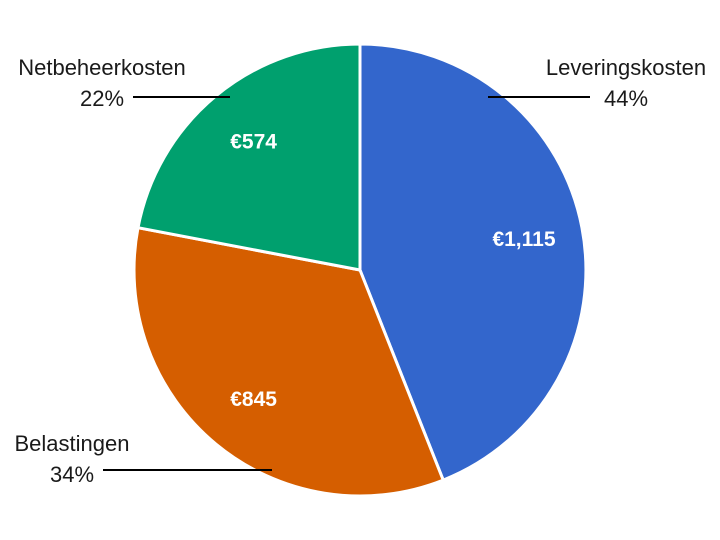 This screenshot has width=720, height=540. I want to click on slice-value-leveringskosten: €1,115, so click(523, 239).